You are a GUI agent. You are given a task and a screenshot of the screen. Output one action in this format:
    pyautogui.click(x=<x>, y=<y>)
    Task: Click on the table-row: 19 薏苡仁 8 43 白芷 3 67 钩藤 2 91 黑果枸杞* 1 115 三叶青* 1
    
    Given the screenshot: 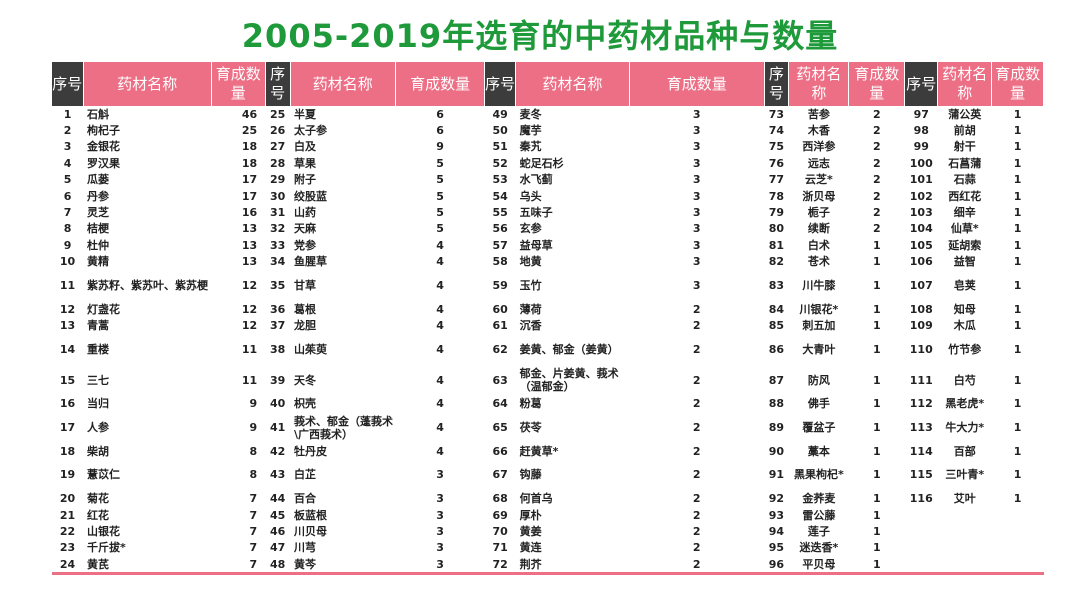 What is the action you would take?
    pyautogui.click(x=548, y=474)
    